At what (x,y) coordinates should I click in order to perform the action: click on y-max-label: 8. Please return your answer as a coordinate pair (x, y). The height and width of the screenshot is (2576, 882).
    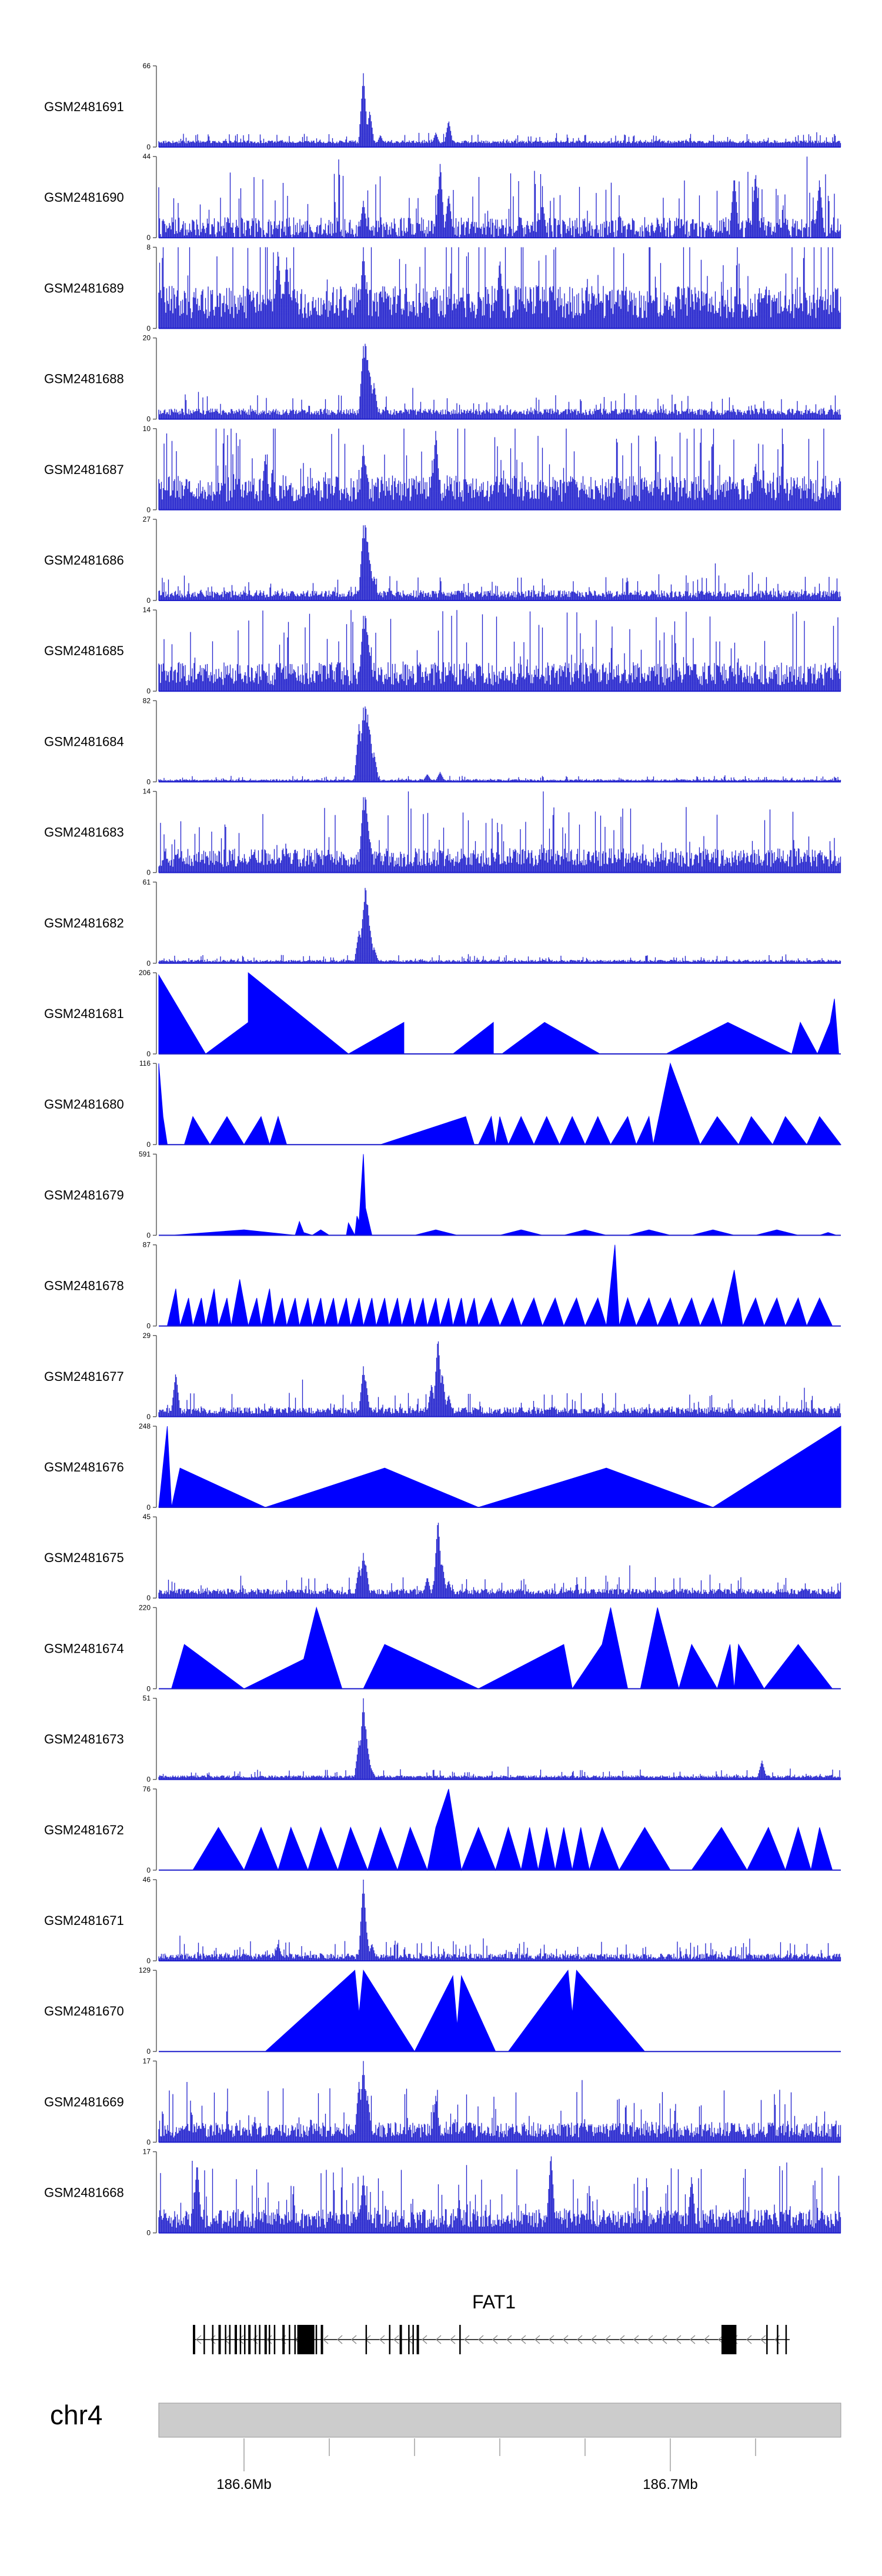
    Looking at the image, I should click on (148, 247).